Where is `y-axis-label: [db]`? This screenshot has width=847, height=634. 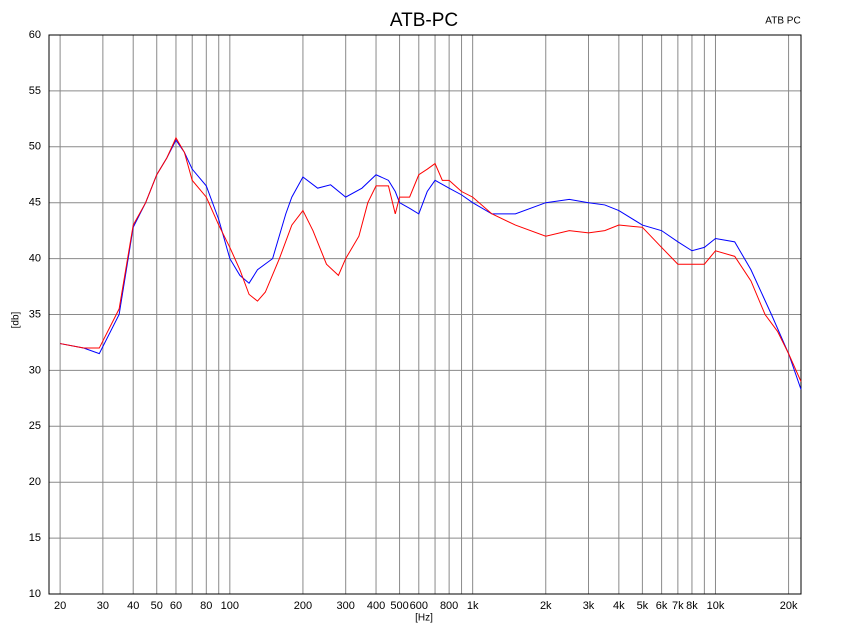
y-axis-label: [db] is located at coordinates (16, 319).